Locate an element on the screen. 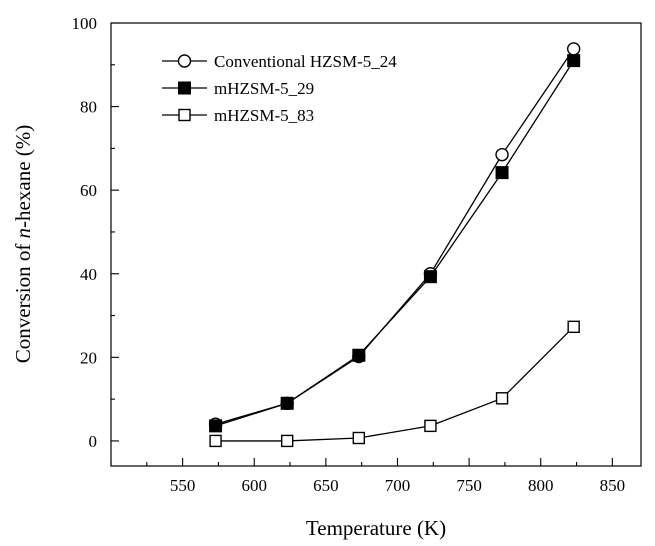  x-axis-title: Temperature (K) is located at coordinates (376, 528).